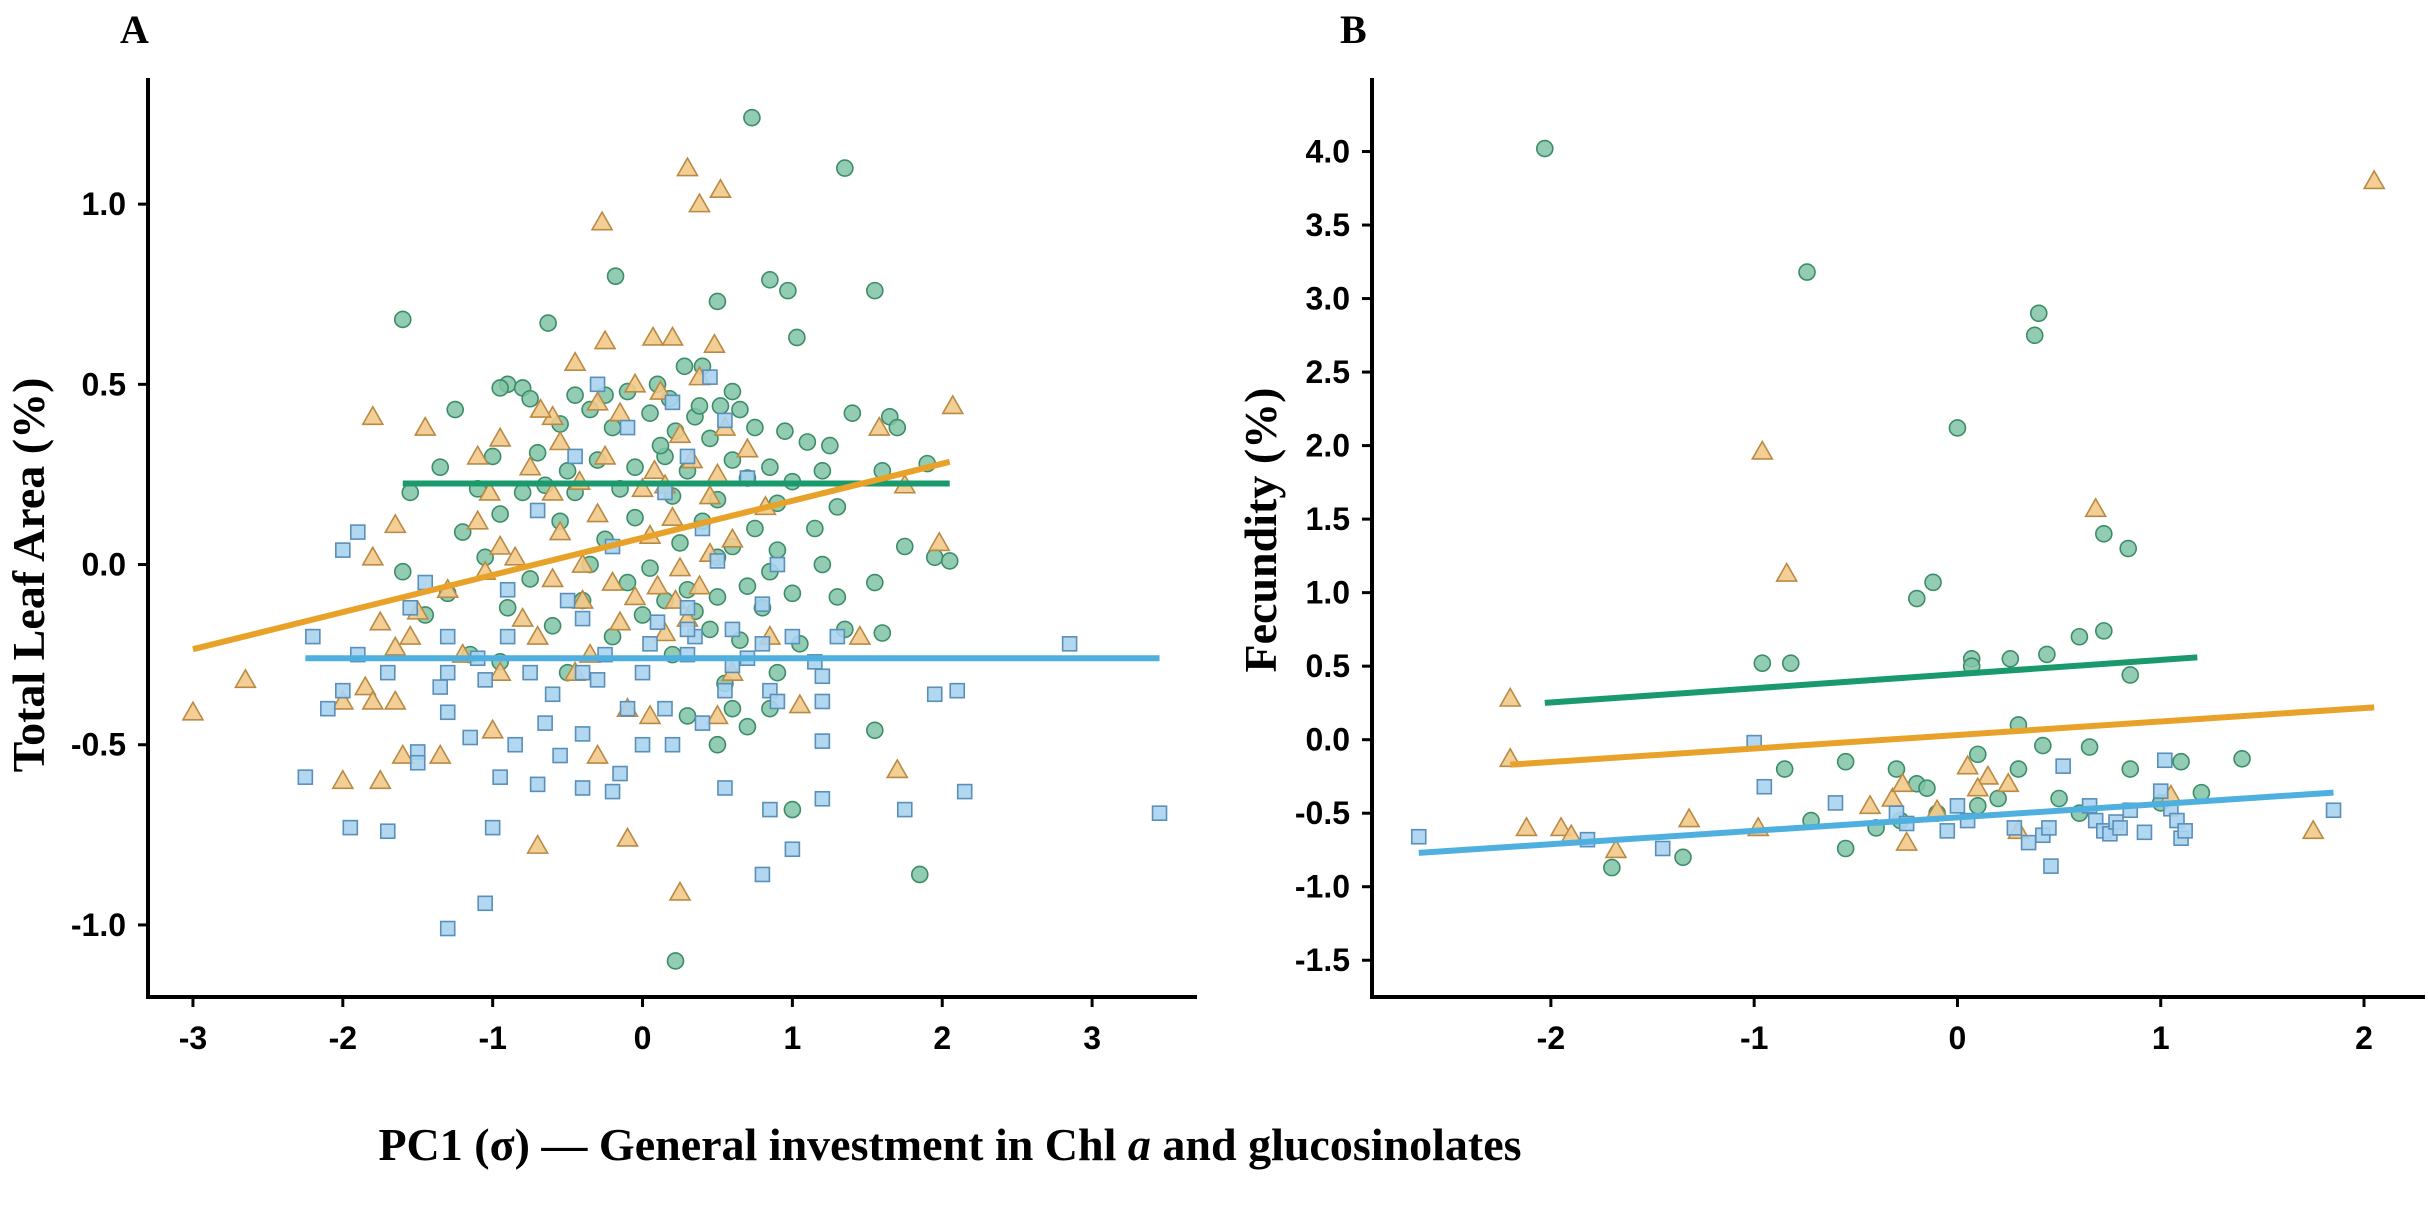  Describe the element at coordinates (193, 1038) in the screenshot. I see `panel-a-xtick-label: -3` at that location.